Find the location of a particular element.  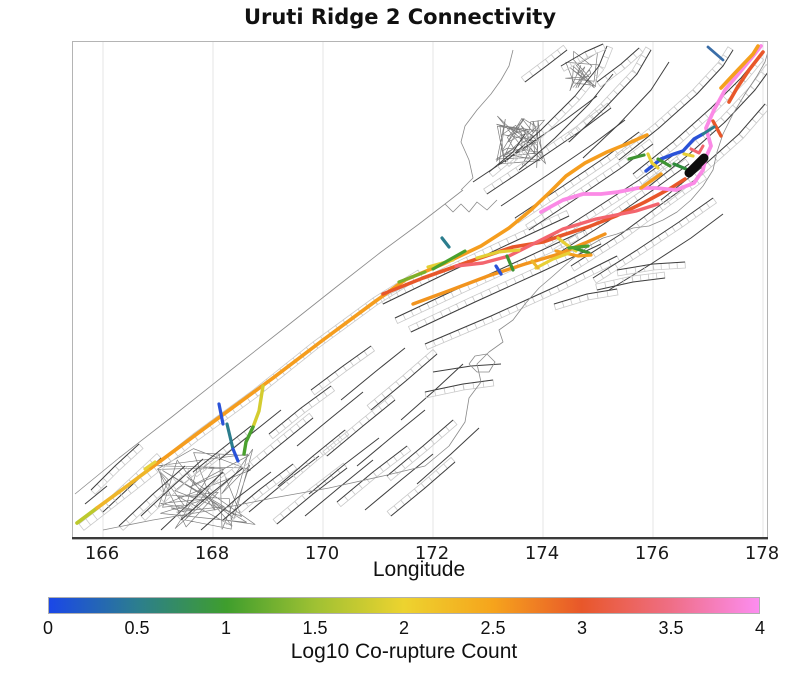

chart-title: Uruti Ridge 2 Connectivity is located at coordinates (400, 17).